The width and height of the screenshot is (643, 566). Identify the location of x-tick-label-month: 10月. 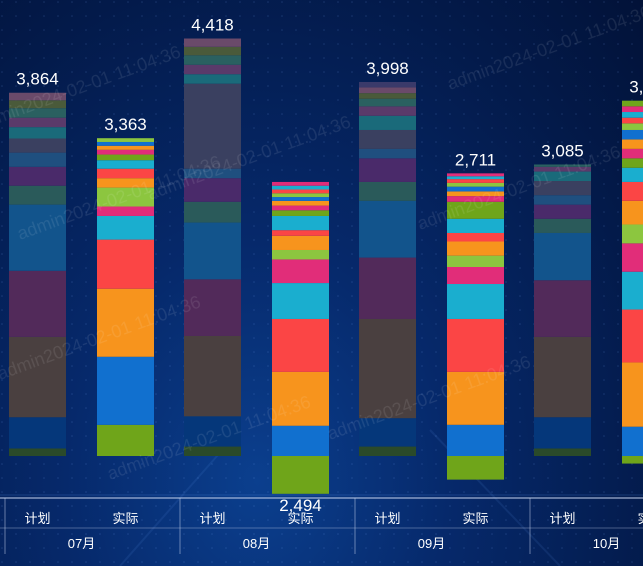
(606, 543).